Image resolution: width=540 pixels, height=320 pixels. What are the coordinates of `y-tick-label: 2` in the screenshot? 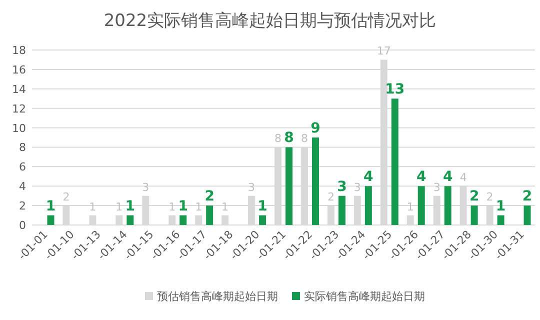 It's located at (22, 206).